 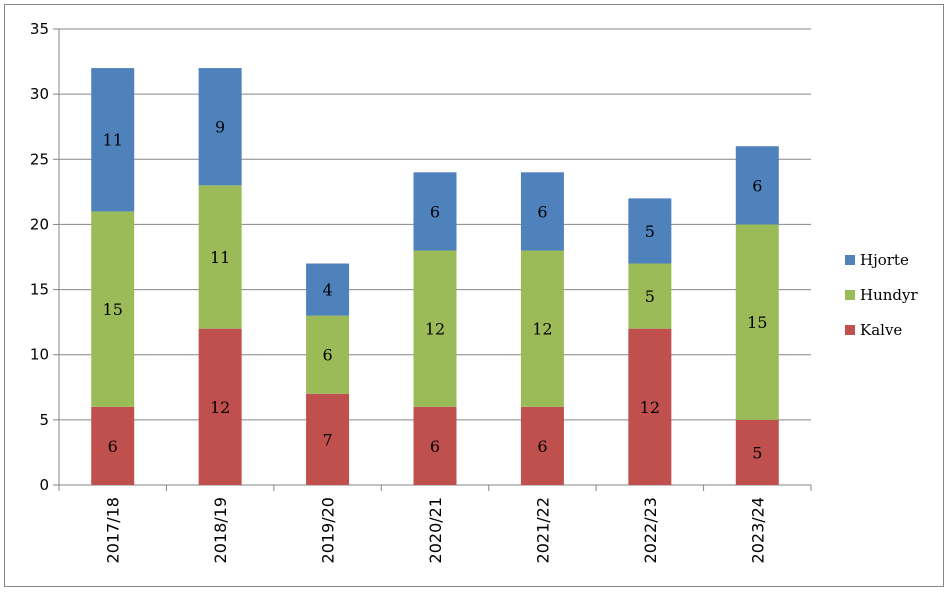 I want to click on data-label: 9, so click(x=220, y=127).